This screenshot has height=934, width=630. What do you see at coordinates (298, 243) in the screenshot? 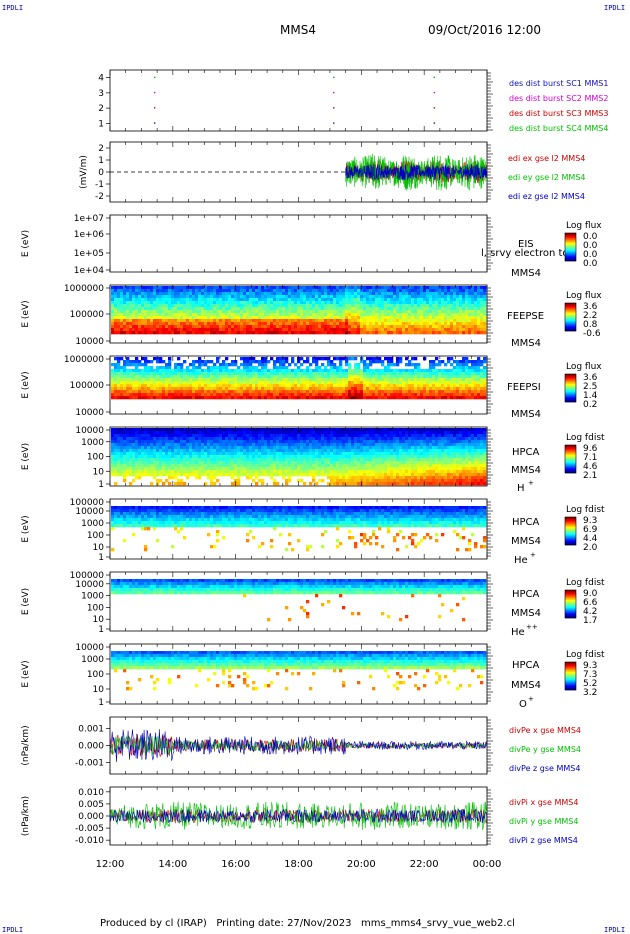
I see `eis-panel-frame` at bounding box center [298, 243].